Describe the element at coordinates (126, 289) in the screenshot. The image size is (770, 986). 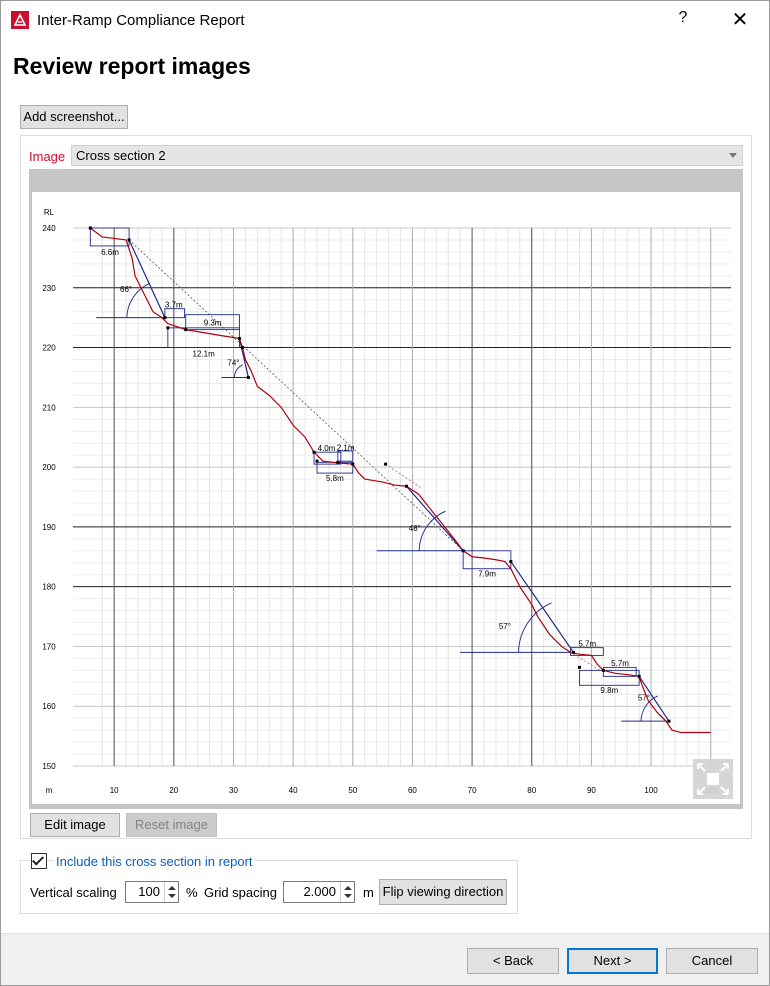
I see `angle-label: 66°` at that location.